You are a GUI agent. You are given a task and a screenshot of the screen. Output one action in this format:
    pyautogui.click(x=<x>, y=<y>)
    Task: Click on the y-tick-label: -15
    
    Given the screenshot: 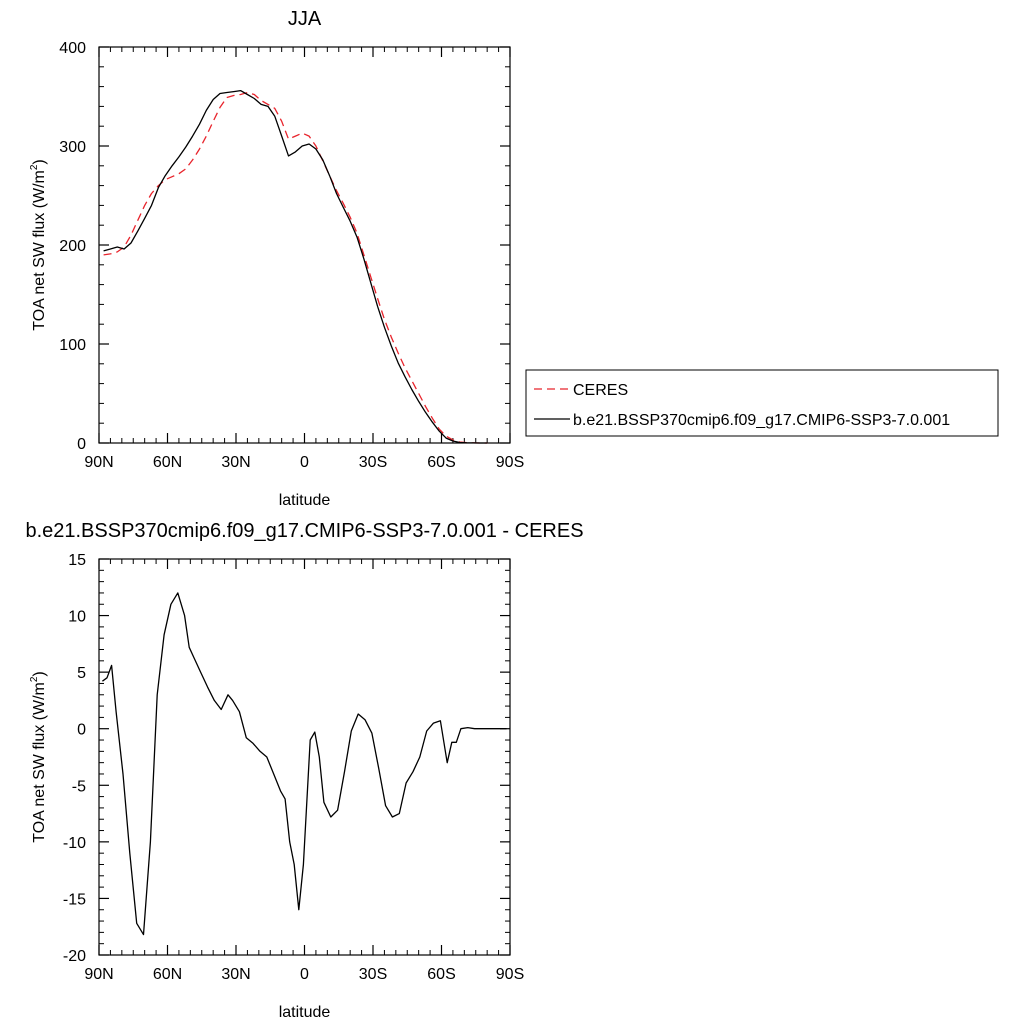 What is the action you would take?
    pyautogui.click(x=74, y=899)
    